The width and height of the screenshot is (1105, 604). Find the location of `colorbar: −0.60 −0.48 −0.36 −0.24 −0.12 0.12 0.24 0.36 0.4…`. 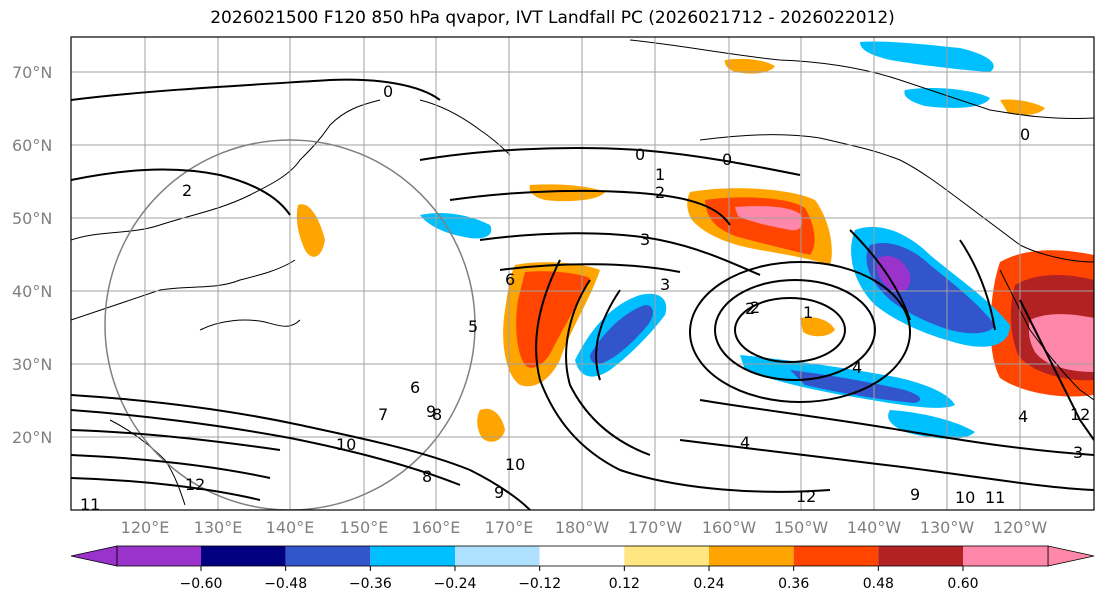

colorbar: −0.60 −0.48 −0.36 −0.24 −0.12 0.12 0.24 0.36 0.4… is located at coordinates (582, 568).